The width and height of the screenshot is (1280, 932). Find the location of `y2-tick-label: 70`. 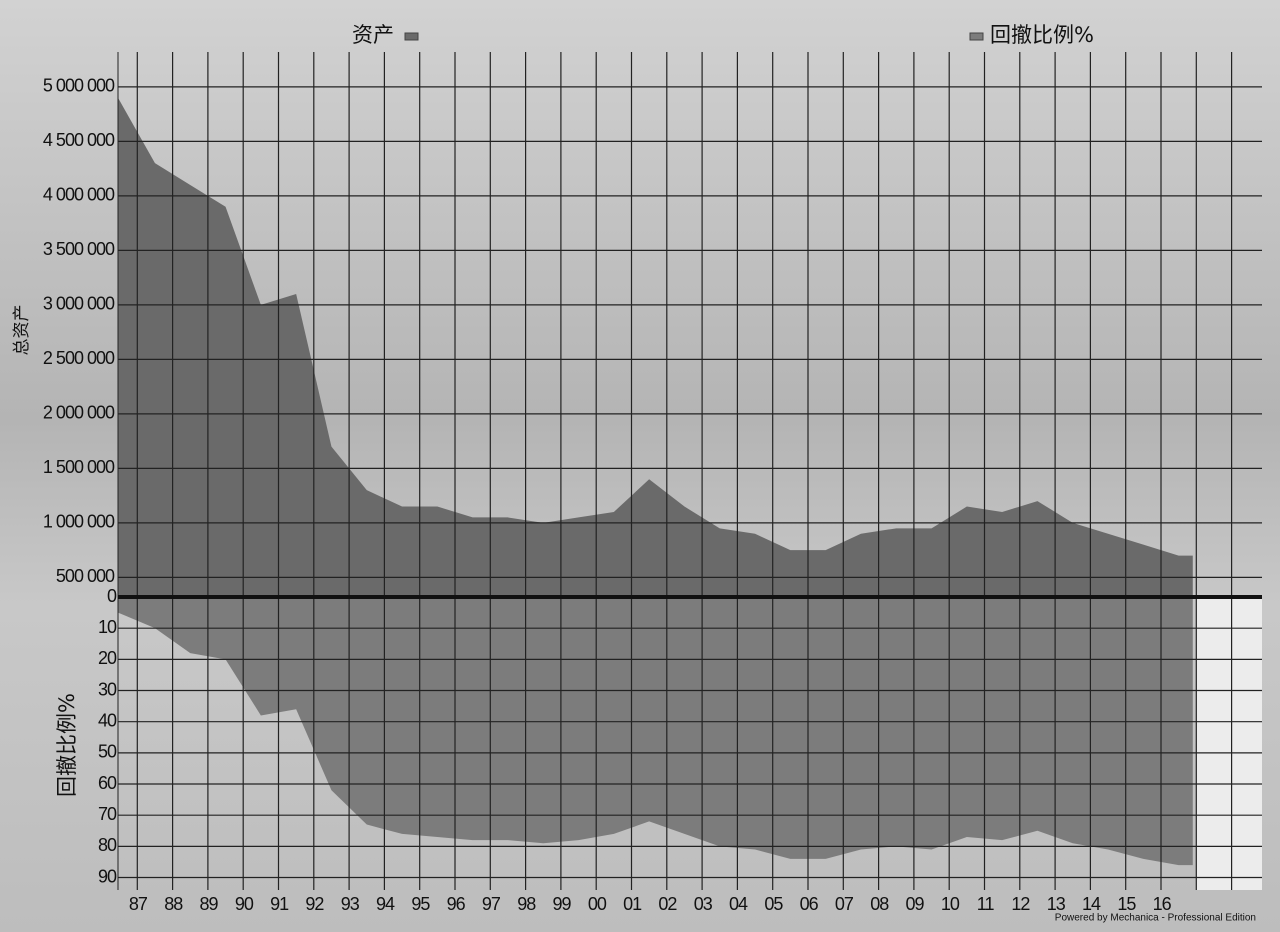

y2-tick-label: 70 is located at coordinates (107, 814).